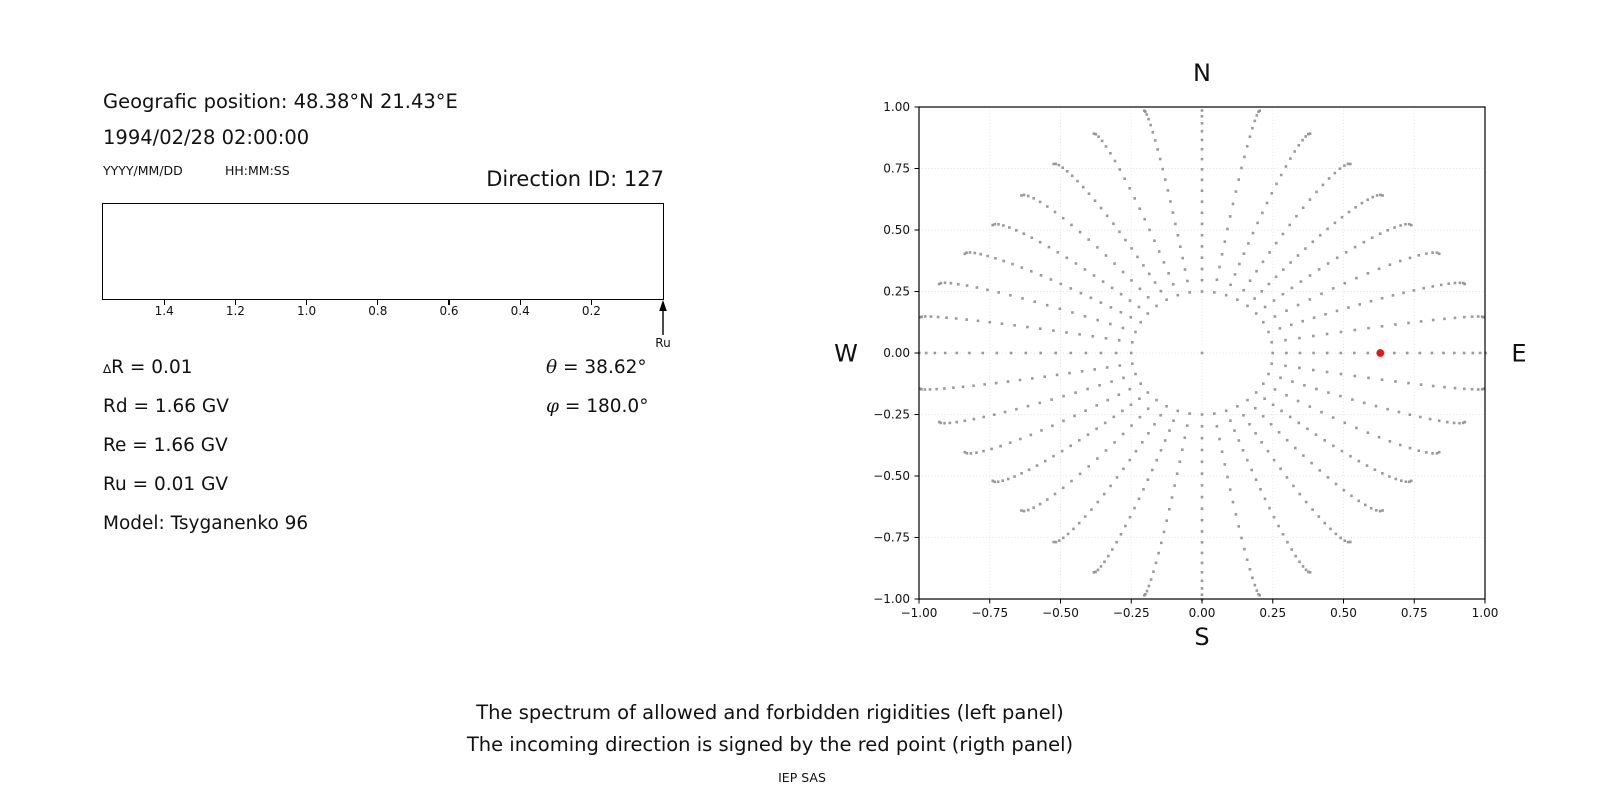 The height and width of the screenshot is (800, 1600). I want to click on credit-text: IEP SAS, so click(802, 777).